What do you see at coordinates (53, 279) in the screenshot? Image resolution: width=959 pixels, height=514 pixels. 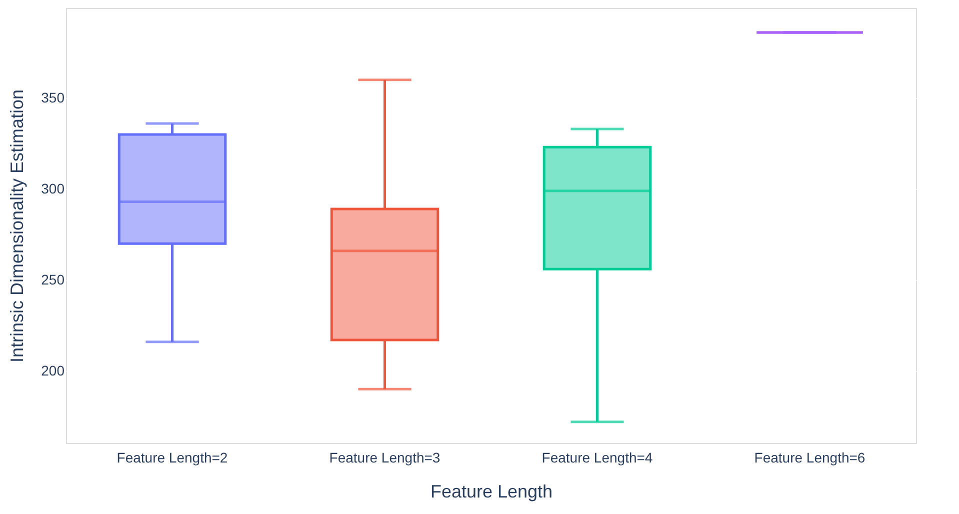 I see `y-tick-label: 250` at bounding box center [53, 279].